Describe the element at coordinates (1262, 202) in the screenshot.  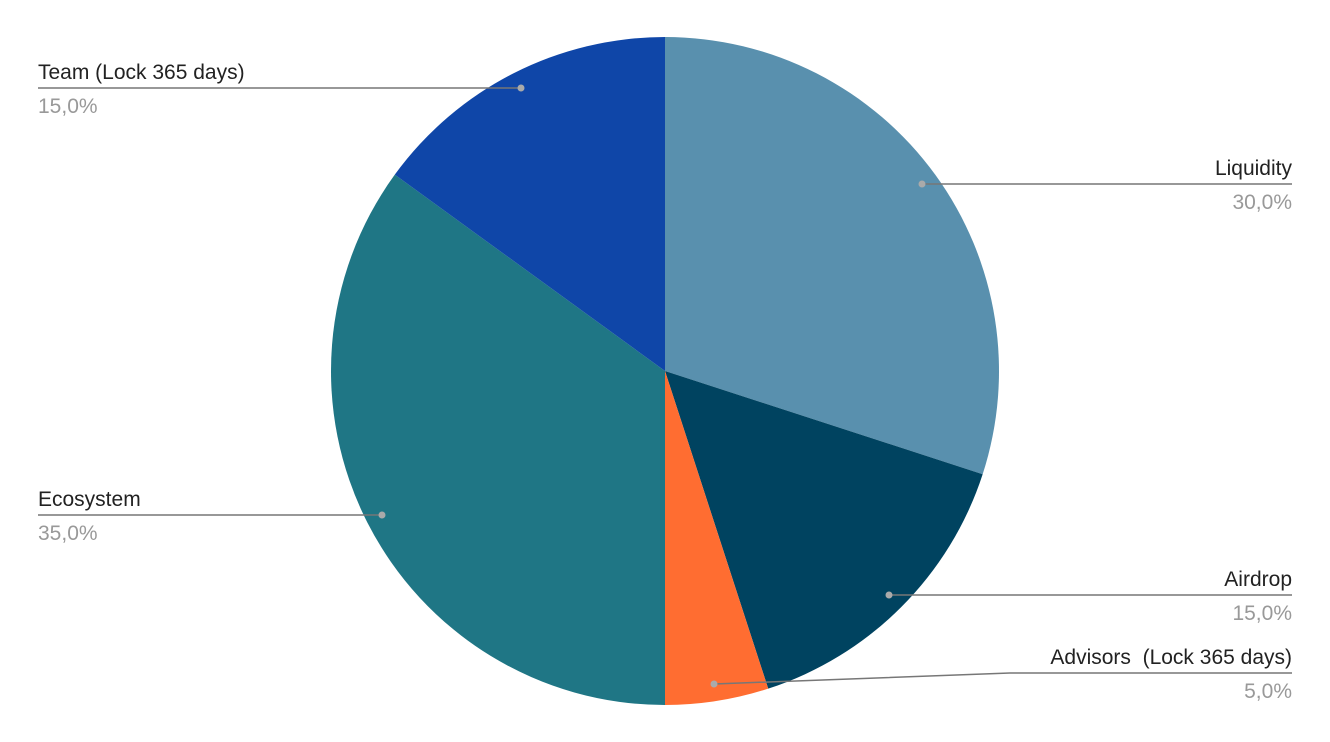
I see `slice-value: 30,0%` at that location.